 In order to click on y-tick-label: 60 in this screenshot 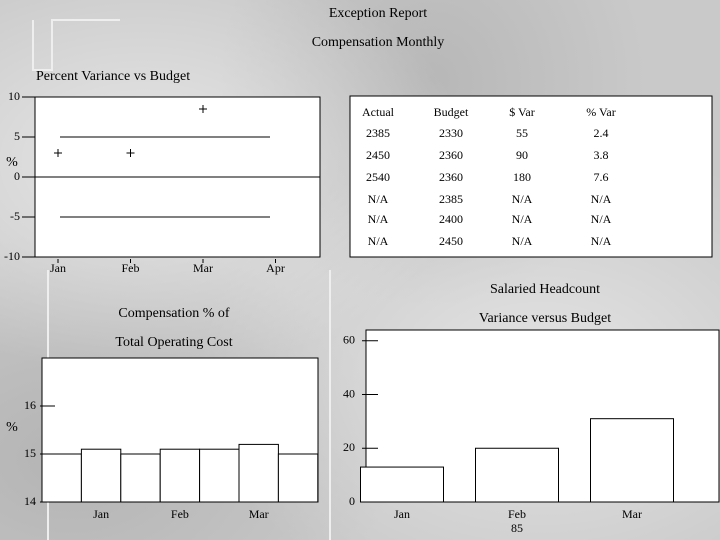, I will do `click(349, 340)`.